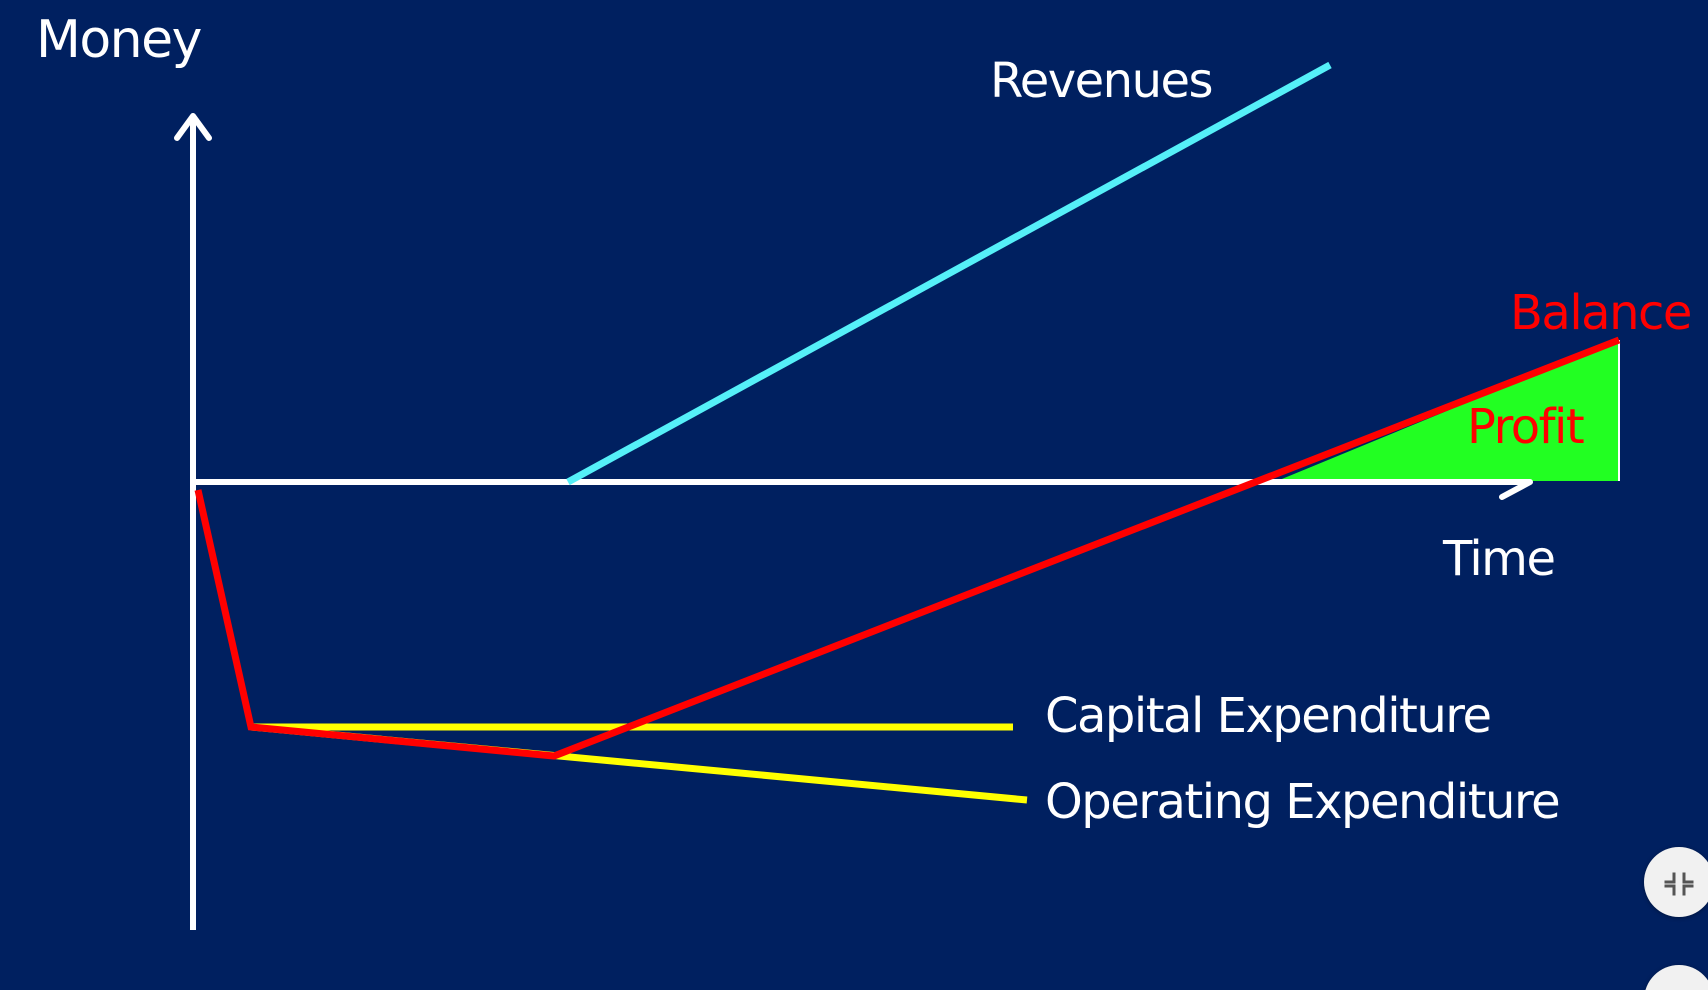 This screenshot has height=990, width=1708. What do you see at coordinates (119, 40) in the screenshot?
I see `y-axis-label: Money` at bounding box center [119, 40].